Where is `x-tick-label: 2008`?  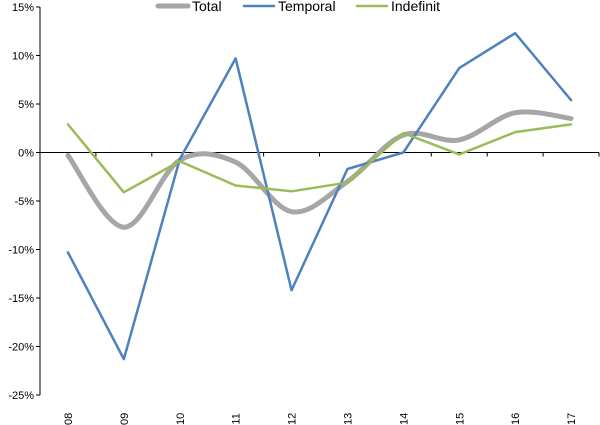 x-tick-label: 2008 is located at coordinates (69, 419).